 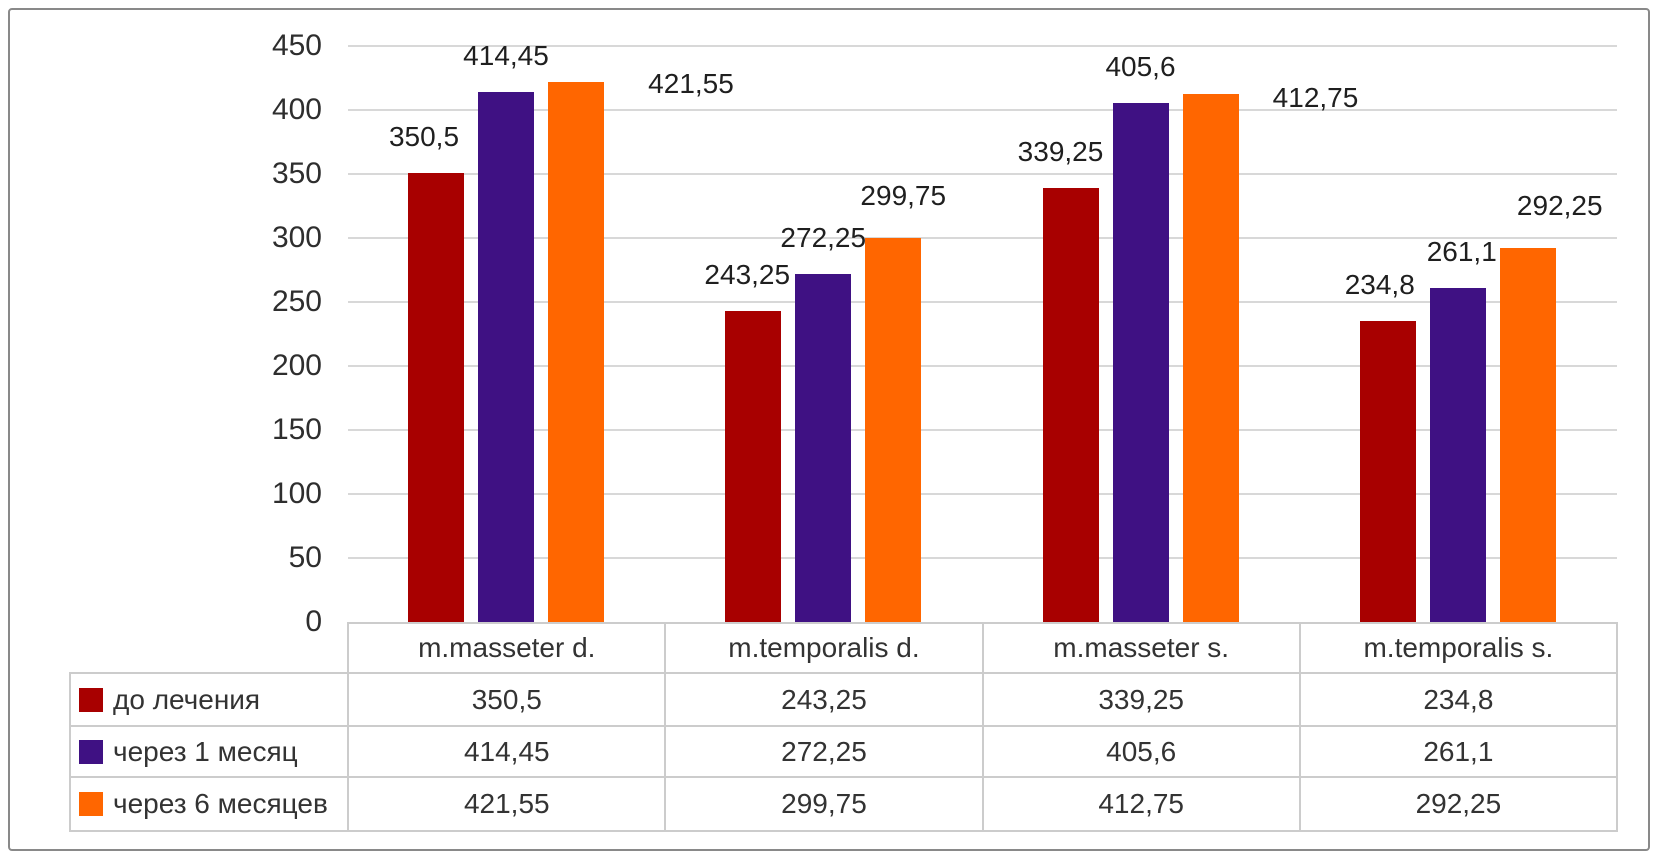 I want to click on y-axis-tick-label: 300, so click(x=296, y=237).